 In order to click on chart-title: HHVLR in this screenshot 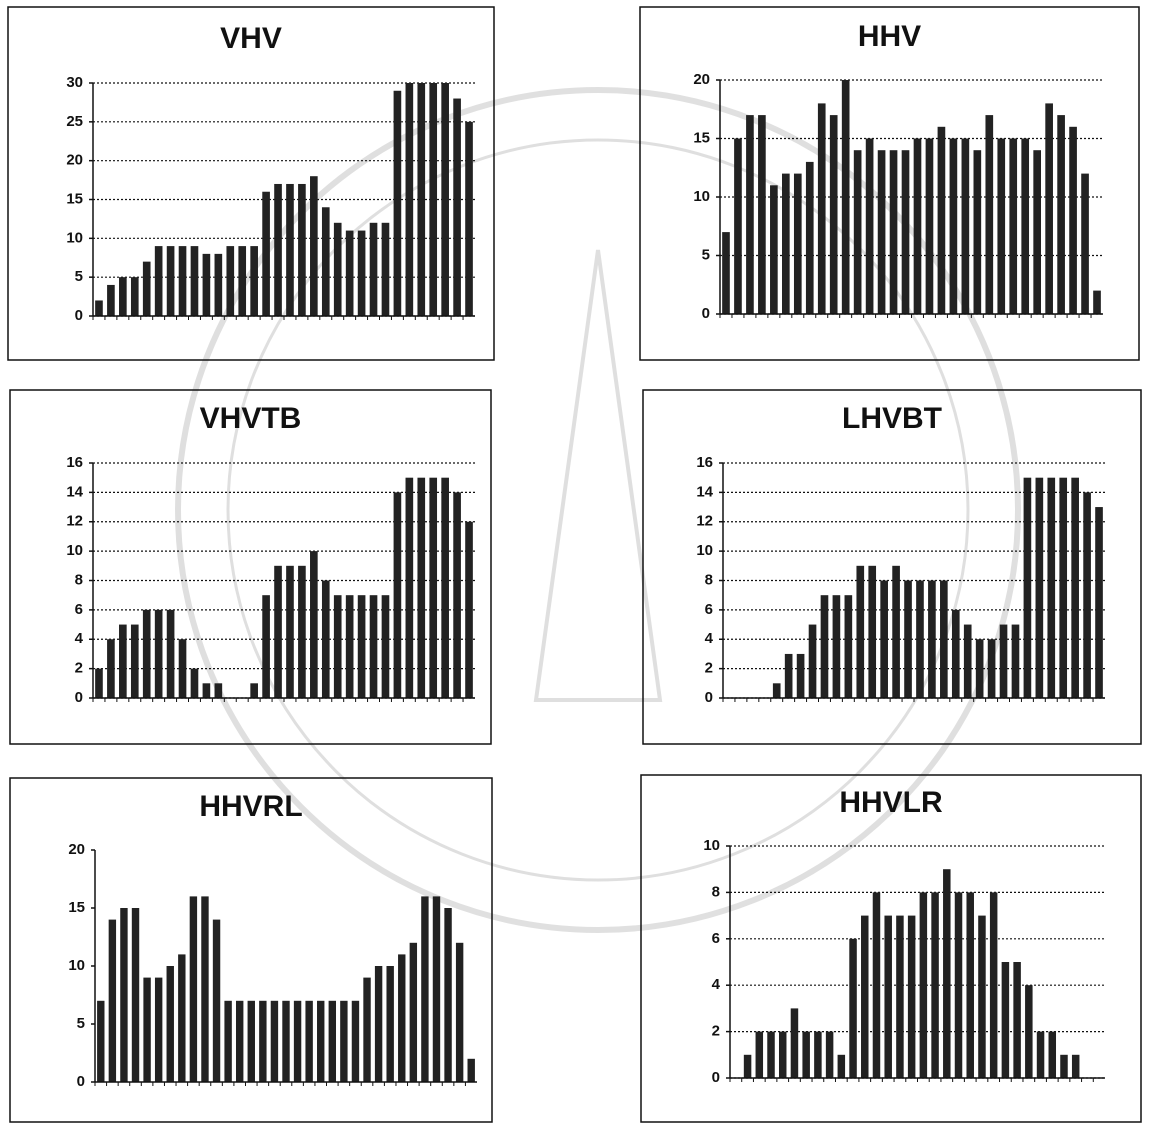, I will do `click(891, 802)`.